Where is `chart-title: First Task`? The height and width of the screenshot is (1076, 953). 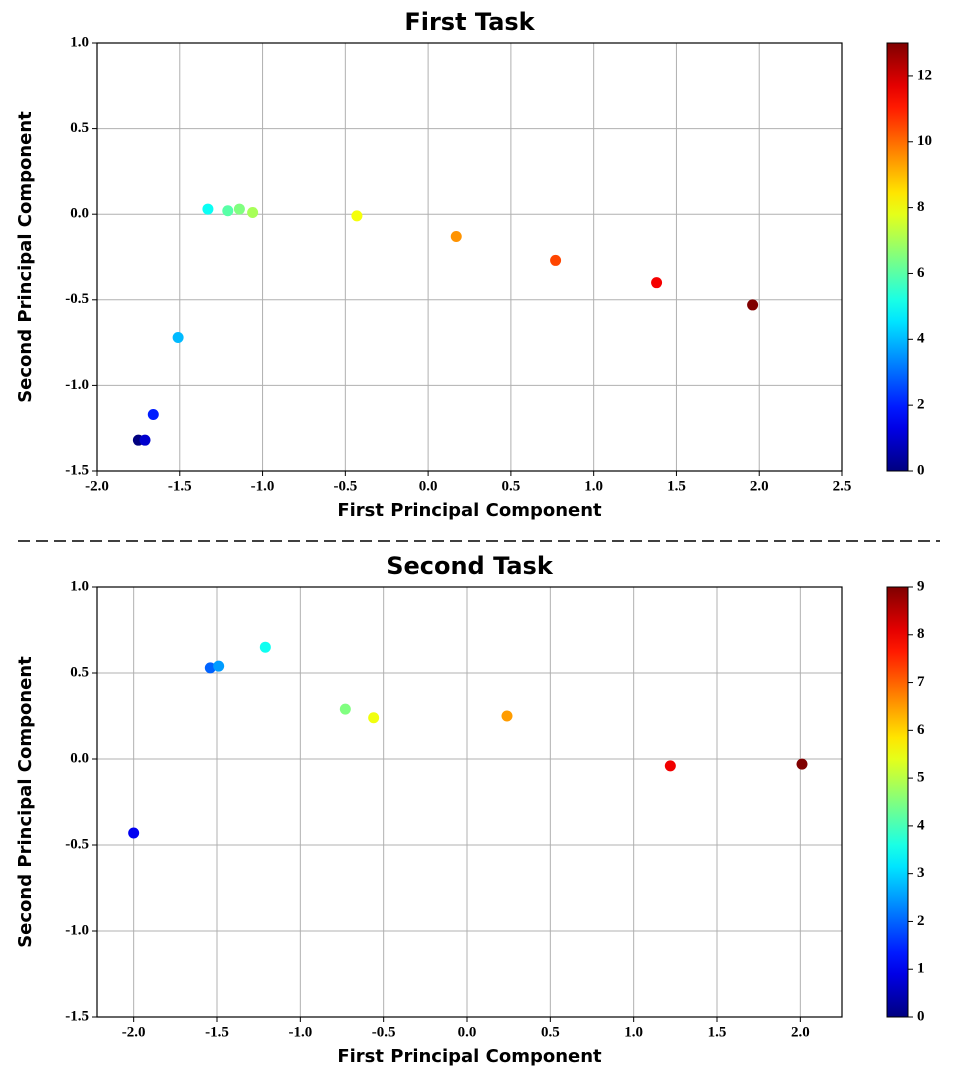 chart-title: First Task is located at coordinates (469, 22).